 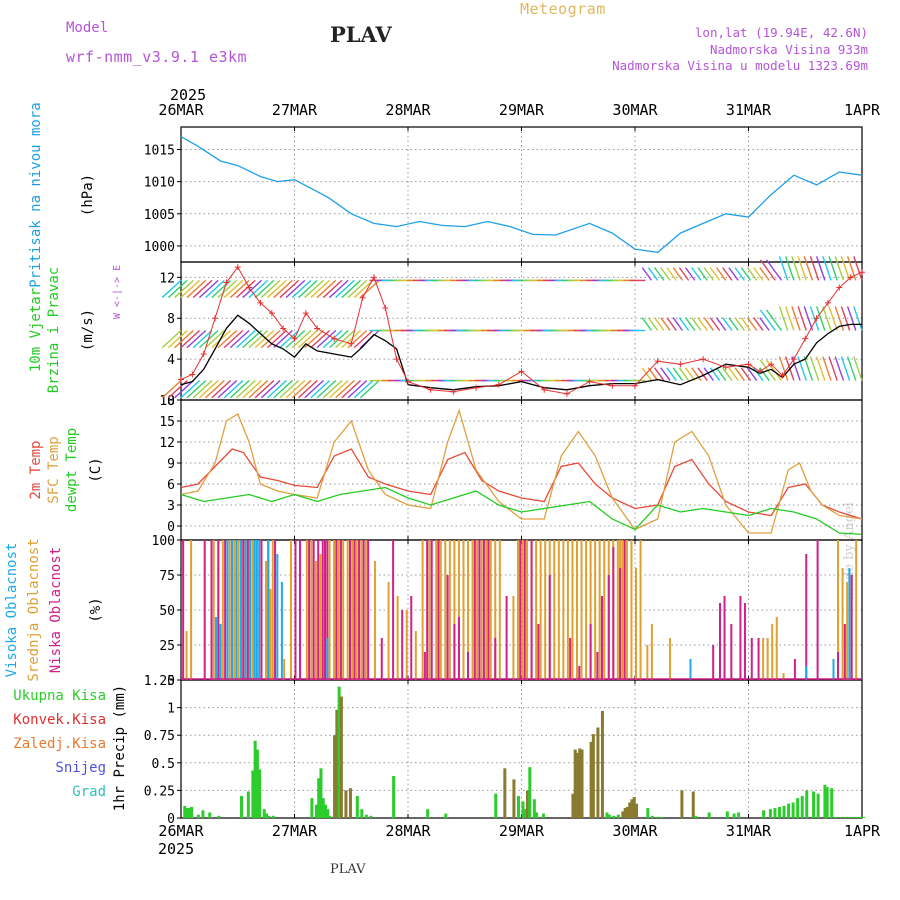 What do you see at coordinates (34, 609) in the screenshot?
I see `cloud-title-2: Srednja Oblacnost` at bounding box center [34, 609].